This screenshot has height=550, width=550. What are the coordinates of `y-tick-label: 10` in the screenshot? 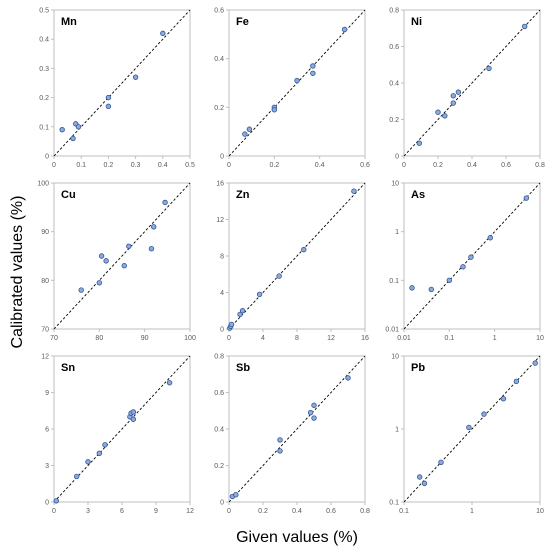 It's located at (395, 357).